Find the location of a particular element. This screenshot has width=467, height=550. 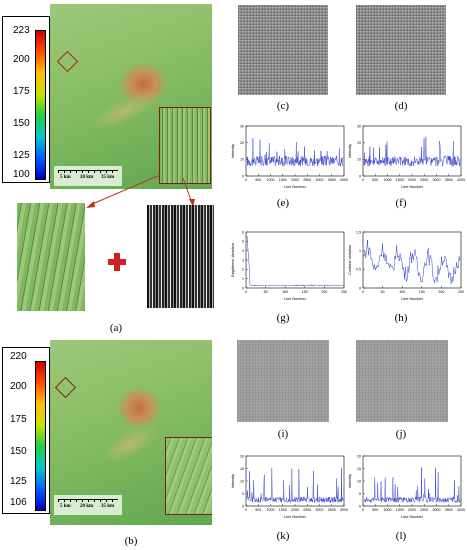

terrain-ridge is located at coordinates (139, 408).